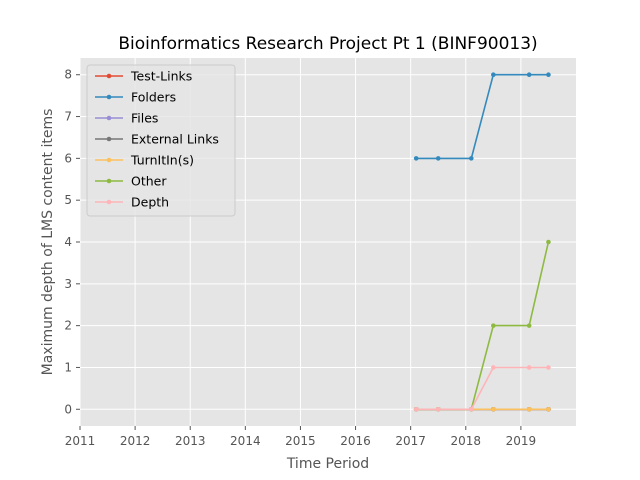 This screenshot has width=640, height=480. What do you see at coordinates (327, 464) in the screenshot?
I see `x-axis-label: Time Period` at bounding box center [327, 464].